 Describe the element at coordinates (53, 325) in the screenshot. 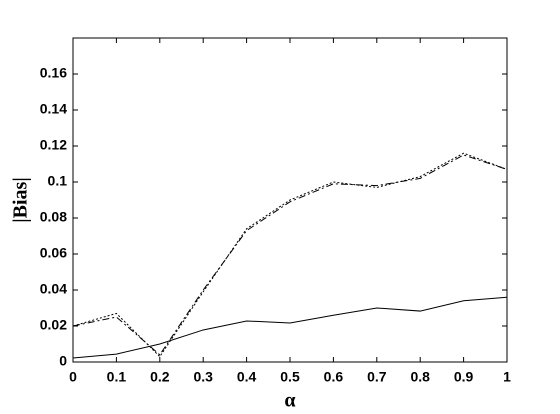

I see `y-tick-label: 0.02` at that location.